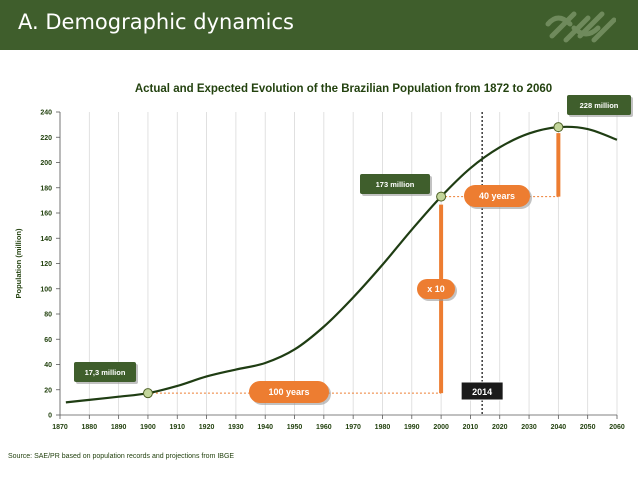 The width and height of the screenshot is (638, 479). Describe the element at coordinates (617, 427) in the screenshot. I see `x-tick-label: 2060` at that location.